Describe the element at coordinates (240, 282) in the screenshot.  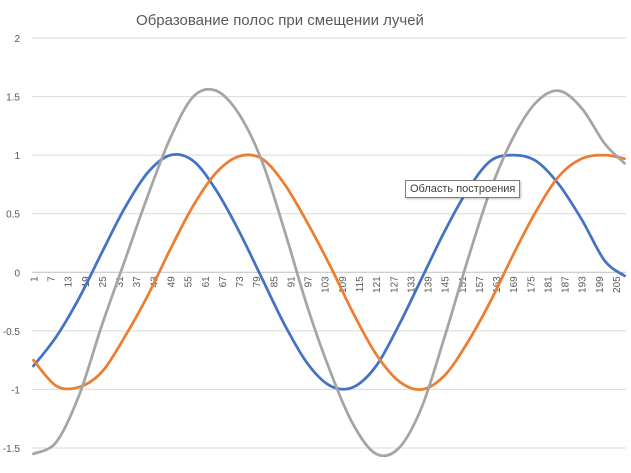
I see `x-tick-label: 73` at that location.